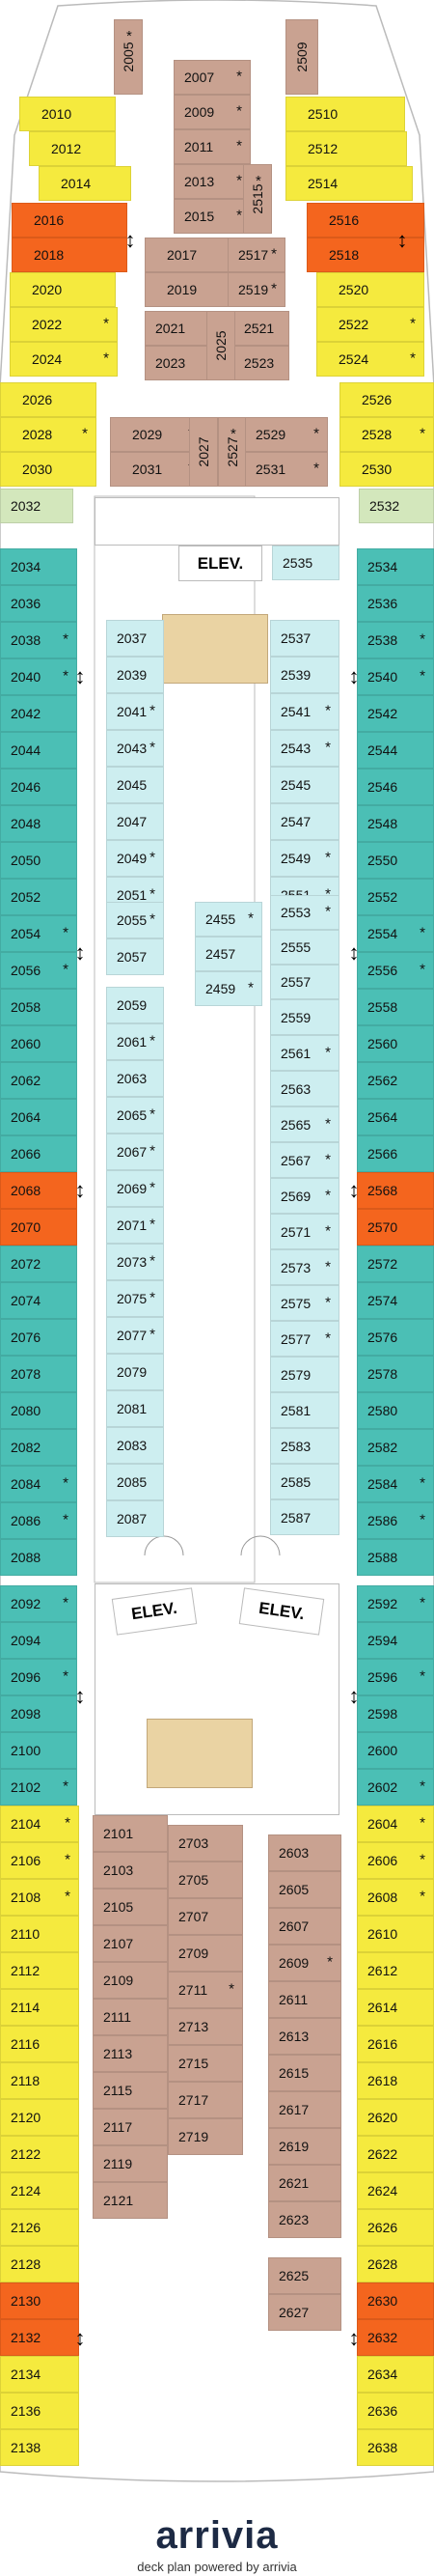  I want to click on cabin-2552: 2552, so click(396, 897).